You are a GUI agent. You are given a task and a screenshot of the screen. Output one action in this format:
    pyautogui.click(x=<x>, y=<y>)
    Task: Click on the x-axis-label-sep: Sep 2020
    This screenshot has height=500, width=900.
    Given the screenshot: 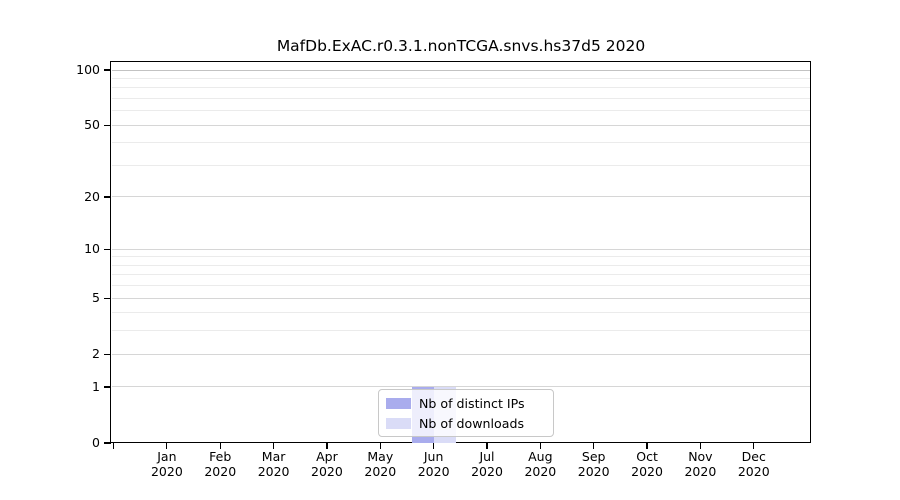 What is the action you would take?
    pyautogui.click(x=594, y=464)
    